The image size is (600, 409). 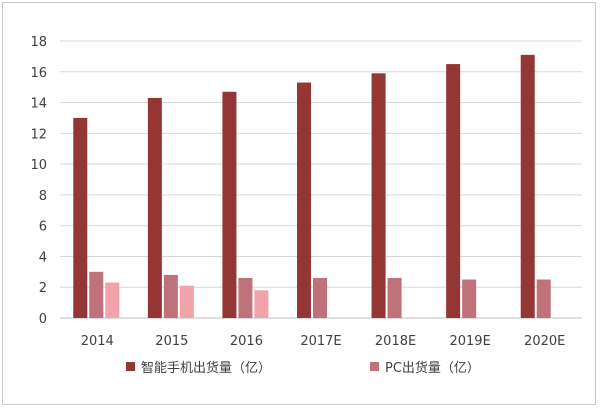 I want to click on x-tick-label: 2017E, so click(x=320, y=341).